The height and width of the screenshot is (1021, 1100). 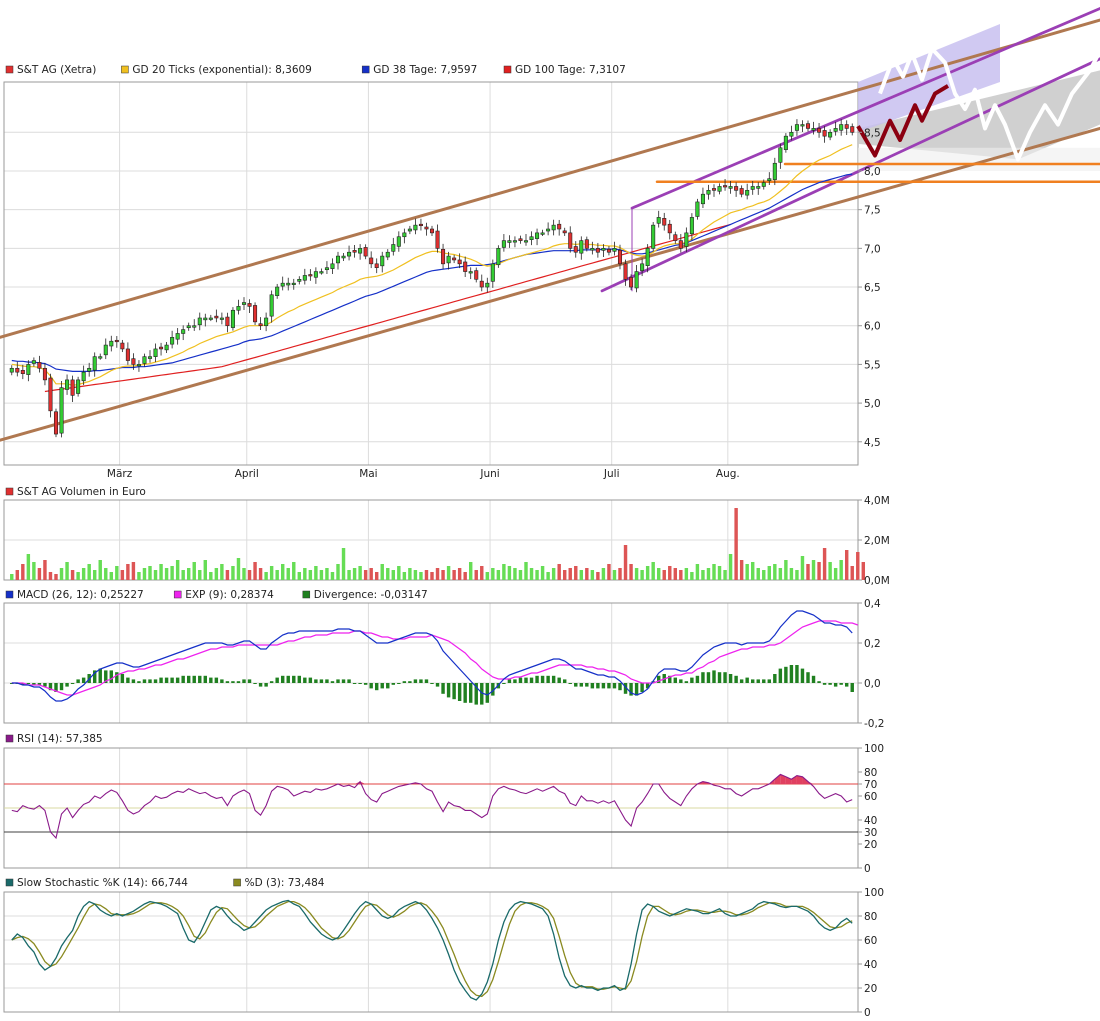 I want to click on stochastic-lines, so click(x=432, y=950).